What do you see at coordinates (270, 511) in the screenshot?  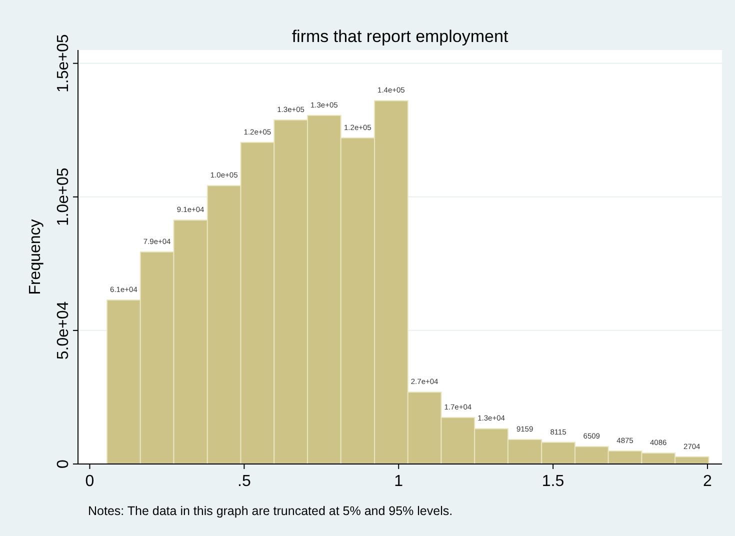 I see `text: Notes: The data in this graph are truncated at 5% and 95% levels.` at bounding box center [270, 511].